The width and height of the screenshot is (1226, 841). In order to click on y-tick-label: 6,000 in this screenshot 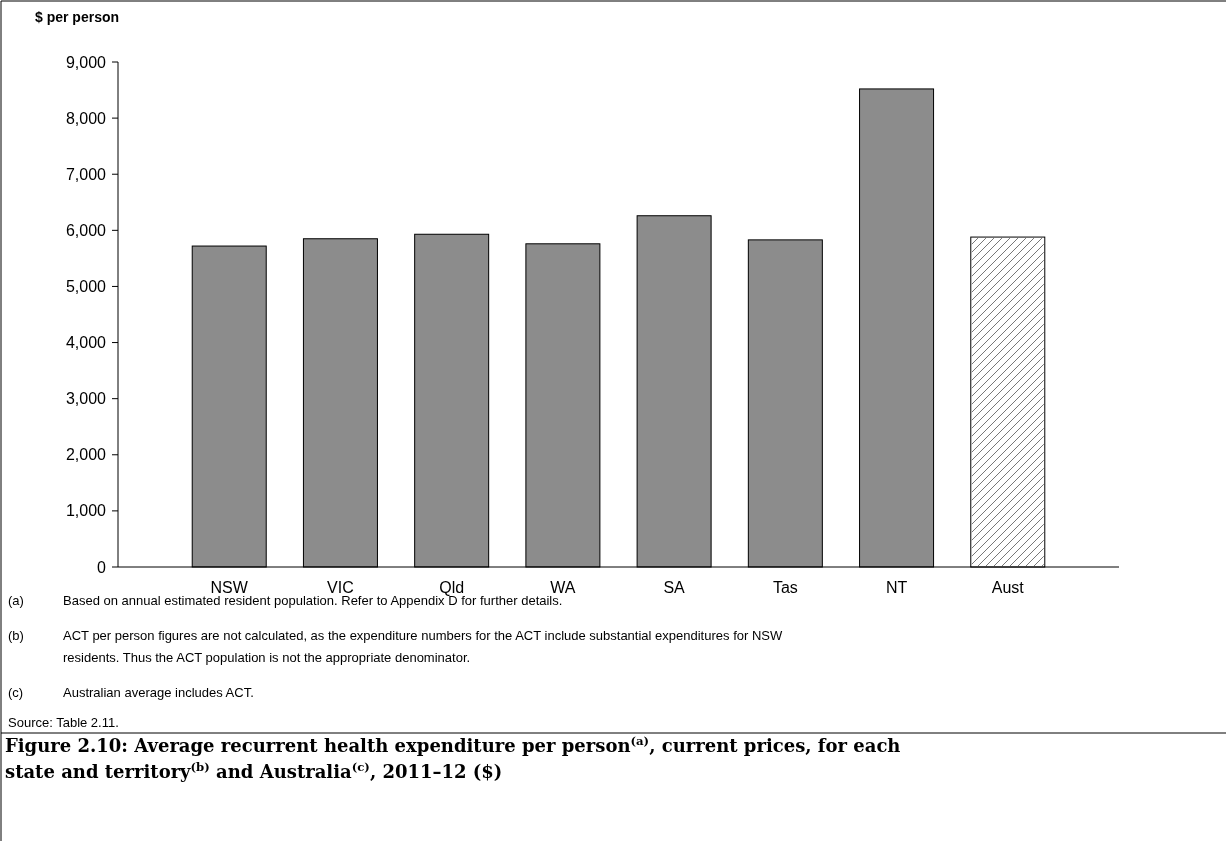, I will do `click(86, 230)`.